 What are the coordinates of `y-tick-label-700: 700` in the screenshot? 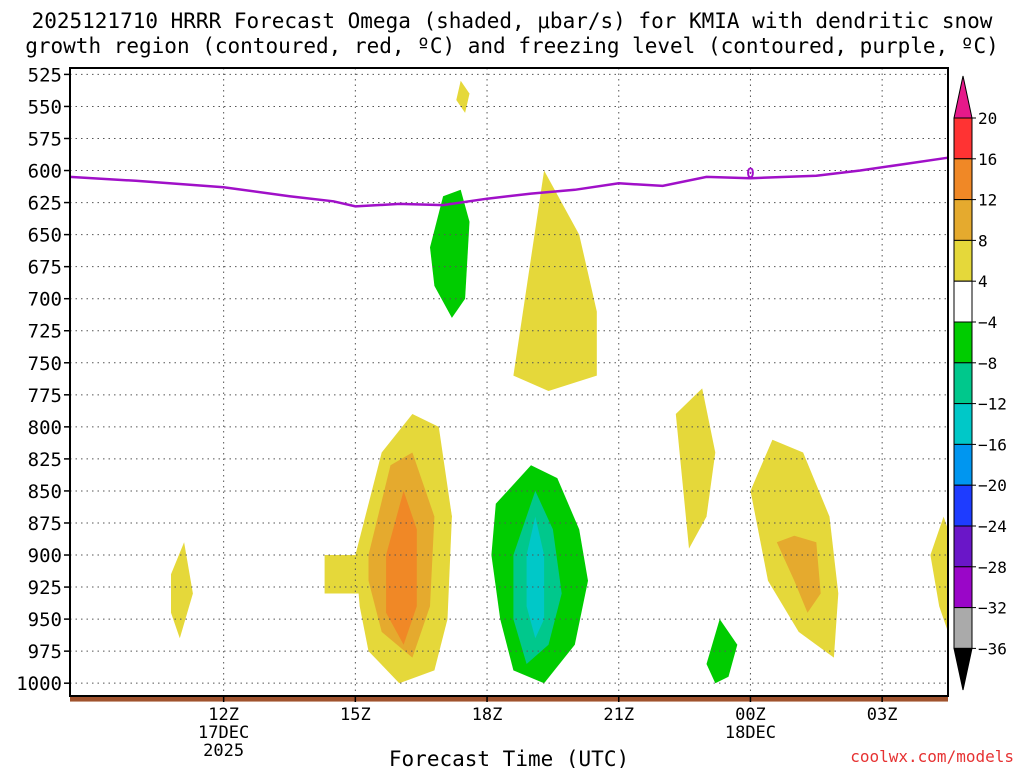 It's located at (45, 300).